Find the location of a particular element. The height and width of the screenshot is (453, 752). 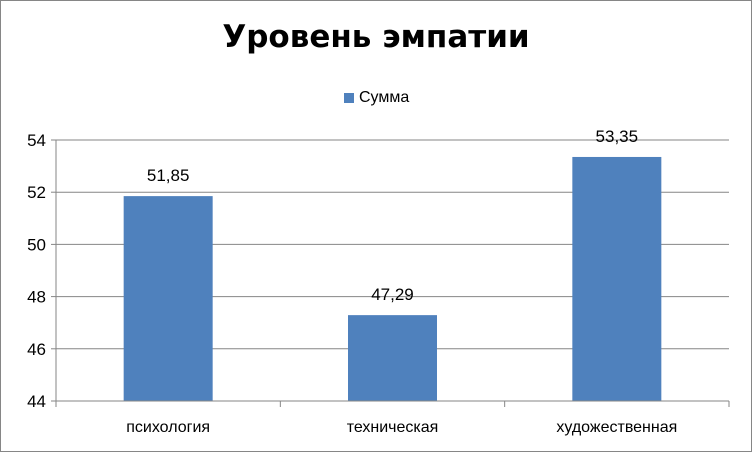

chart-title: Уровень эмпатии is located at coordinates (376, 37).